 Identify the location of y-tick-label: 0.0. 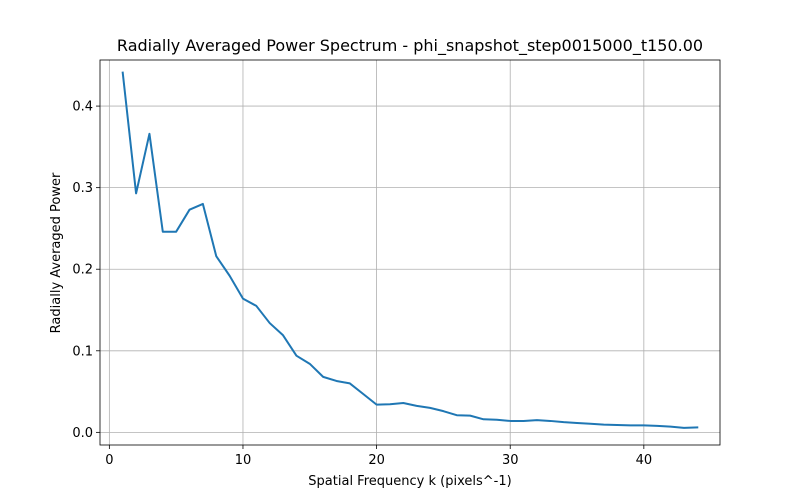
(82, 433).